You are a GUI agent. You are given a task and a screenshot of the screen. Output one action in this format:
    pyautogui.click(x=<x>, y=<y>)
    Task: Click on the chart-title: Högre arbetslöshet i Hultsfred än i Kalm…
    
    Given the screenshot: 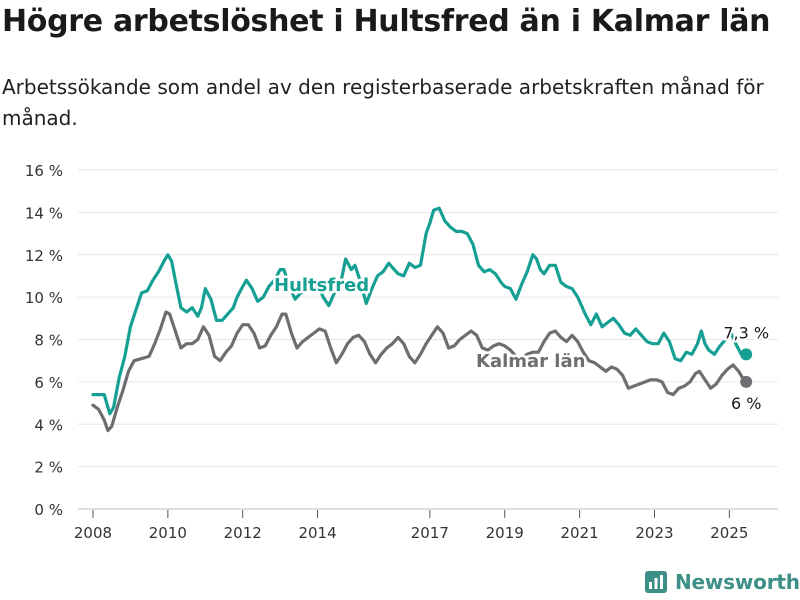 What is the action you would take?
    pyautogui.click(x=386, y=21)
    